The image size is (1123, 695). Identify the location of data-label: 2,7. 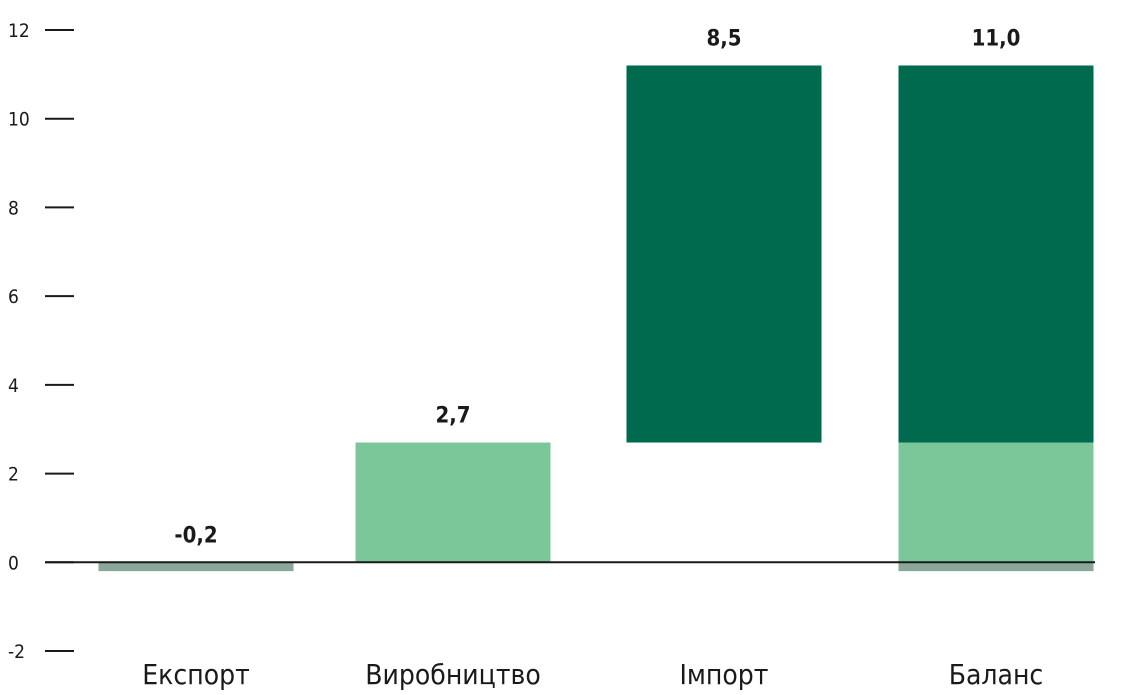
(452, 416).